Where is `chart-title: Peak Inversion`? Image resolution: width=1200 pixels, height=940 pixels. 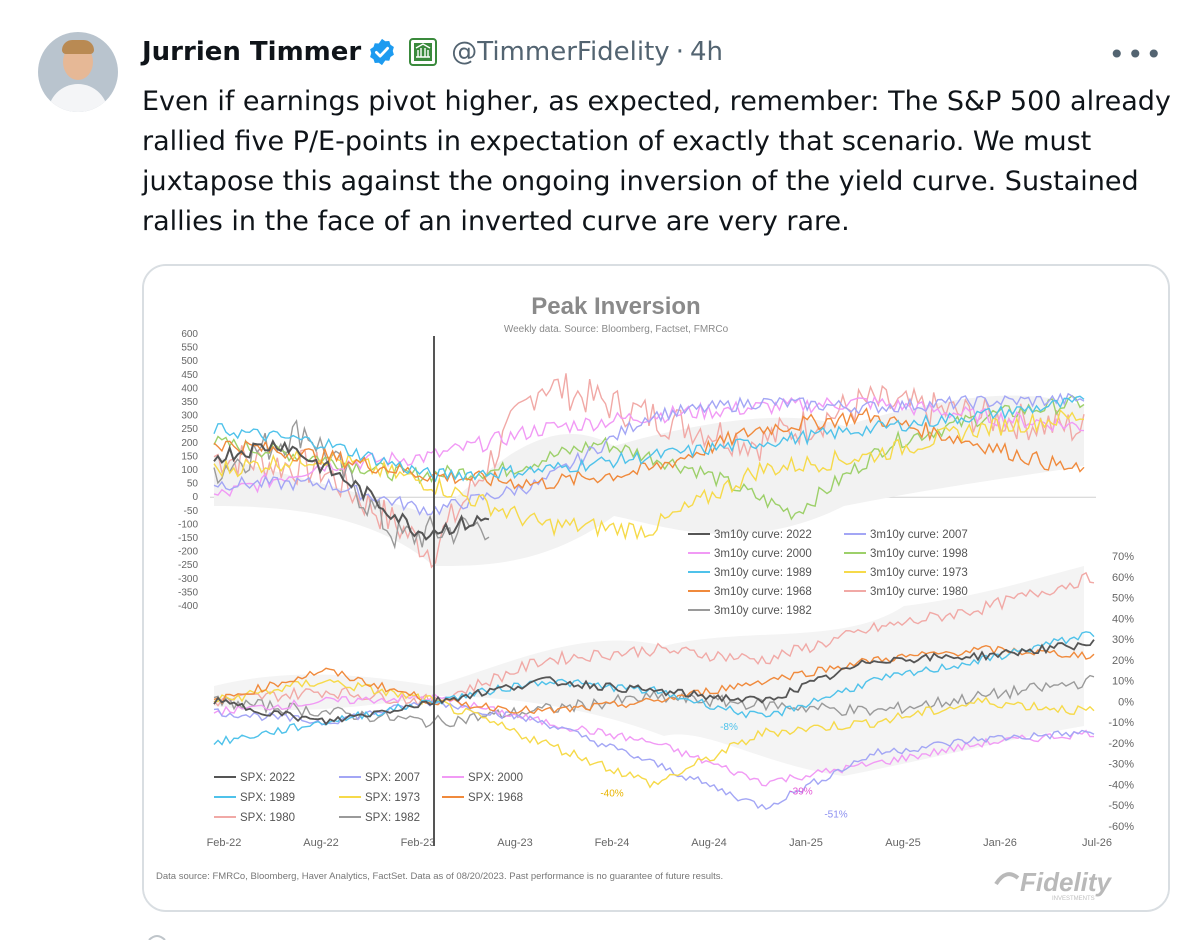 chart-title: Peak Inversion is located at coordinates (615, 306).